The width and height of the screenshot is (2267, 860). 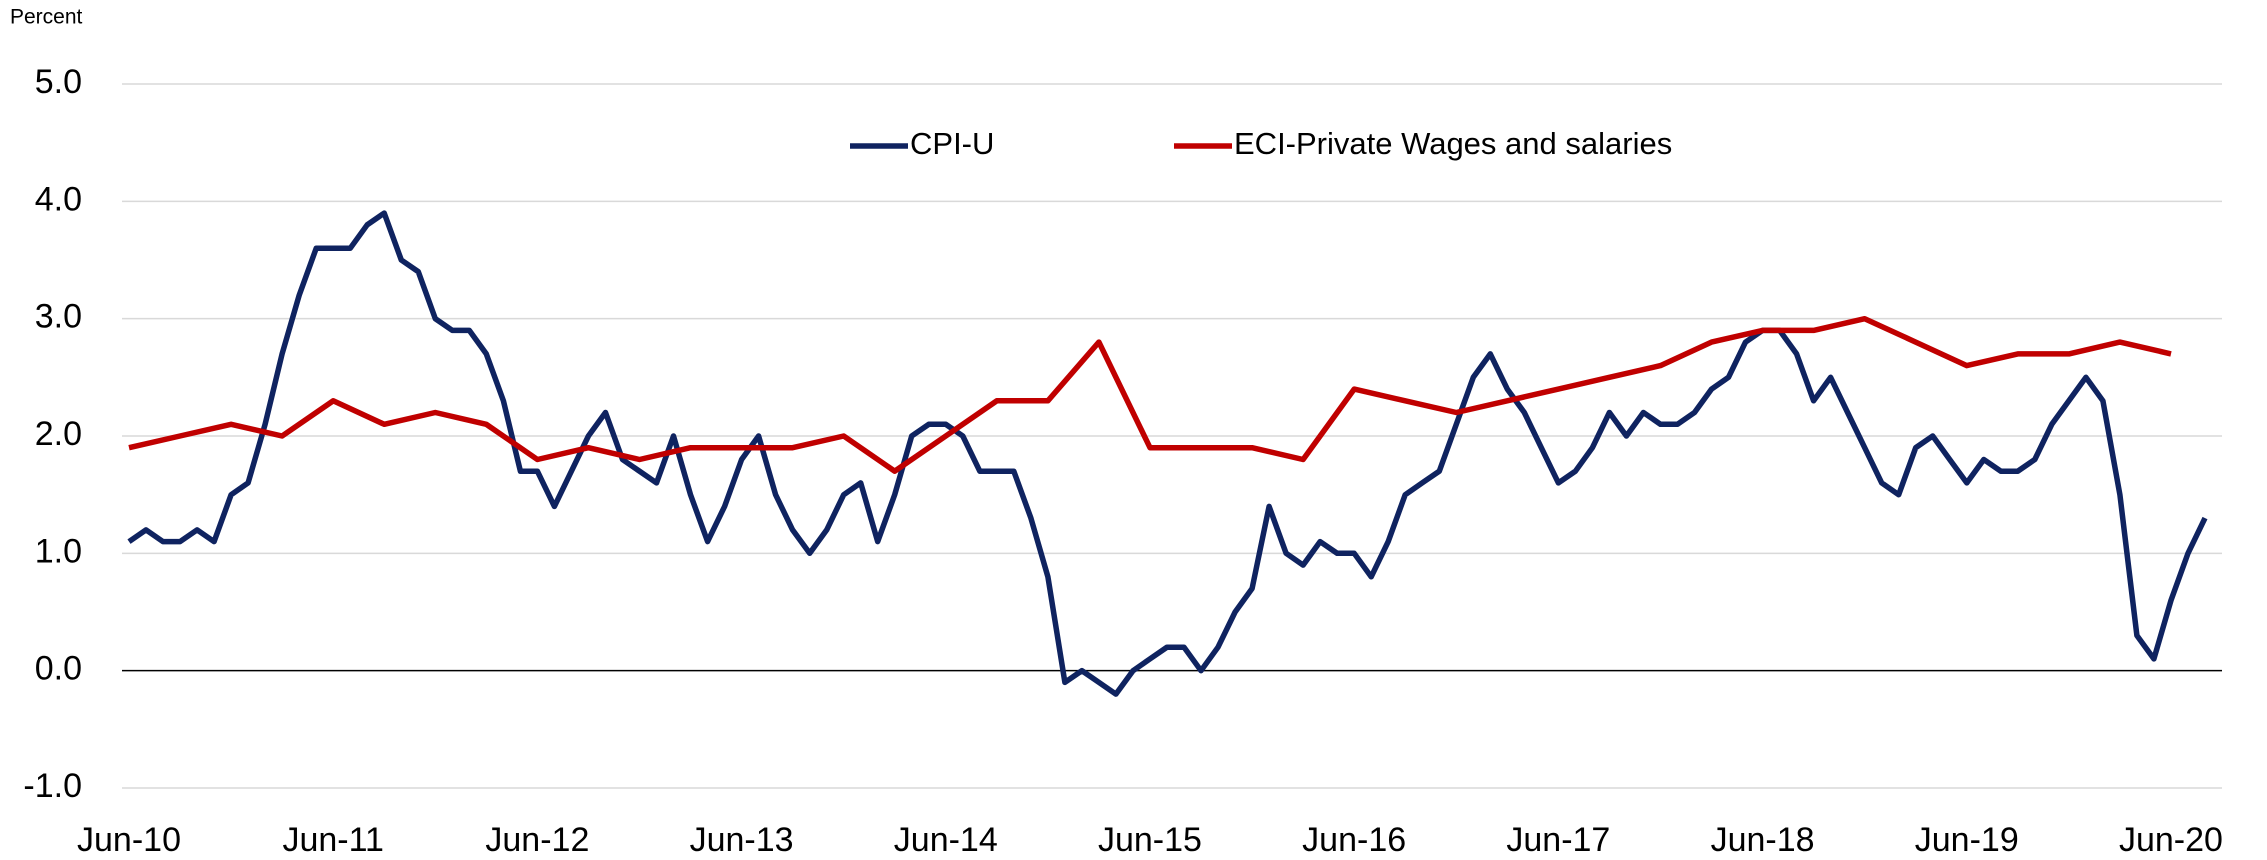 I want to click on y-tick-label: 5.0, so click(x=58, y=82).